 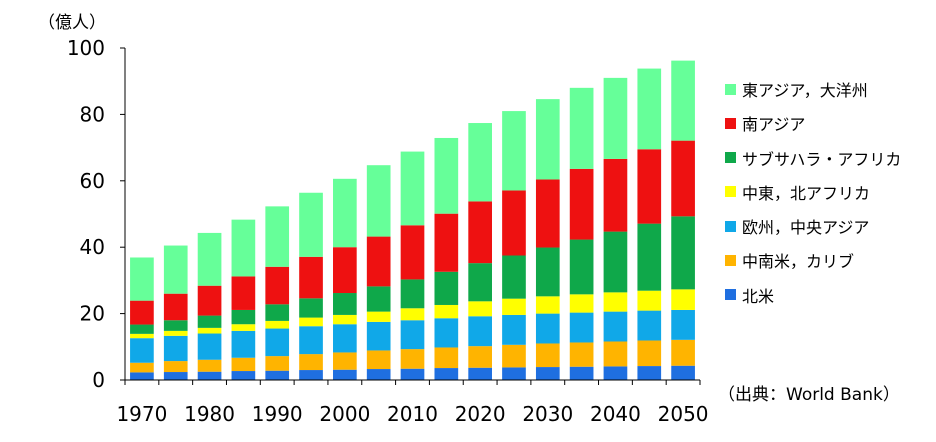 I want to click on bar-segment-4-2045, so click(x=649, y=257).